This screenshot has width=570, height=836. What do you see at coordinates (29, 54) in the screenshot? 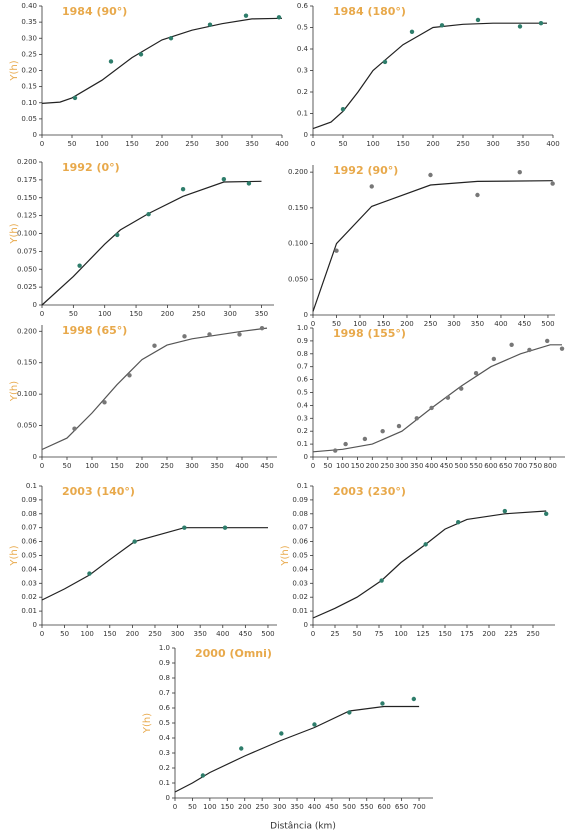
I see `y-tick-label: 0.25` at bounding box center [29, 54].